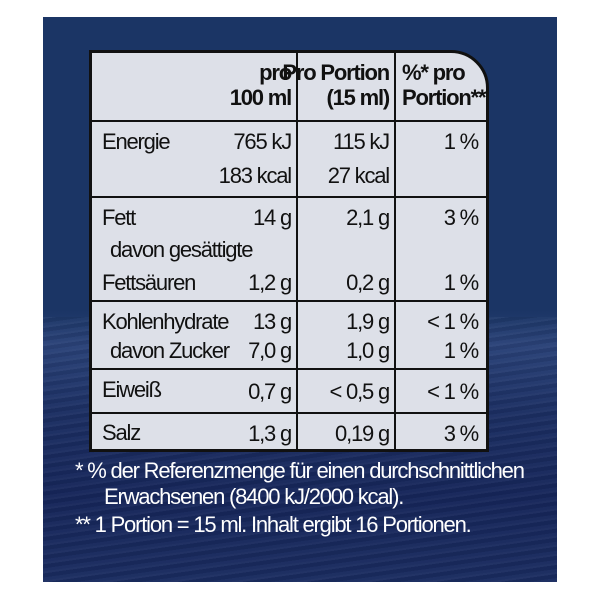 The height and width of the screenshot is (600, 600). Describe the element at coordinates (275, 72) in the screenshot. I see `header-per-100ml-line1: pro` at that location.